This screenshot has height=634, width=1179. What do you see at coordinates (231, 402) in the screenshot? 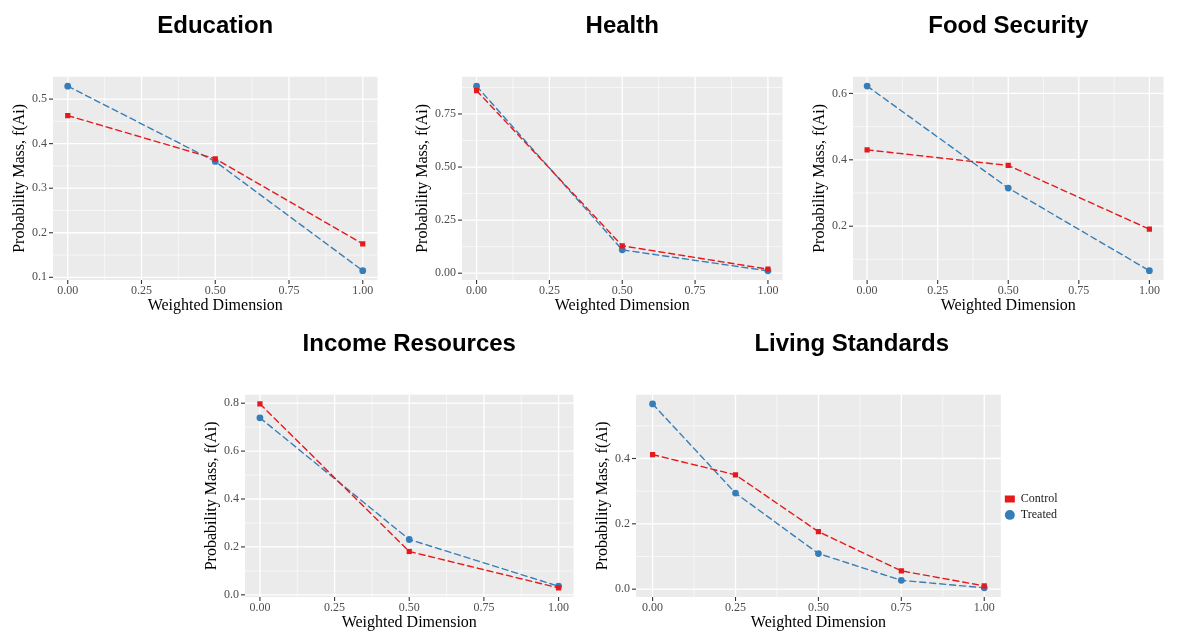
I see `y-tick-label: 0.8` at bounding box center [231, 402].